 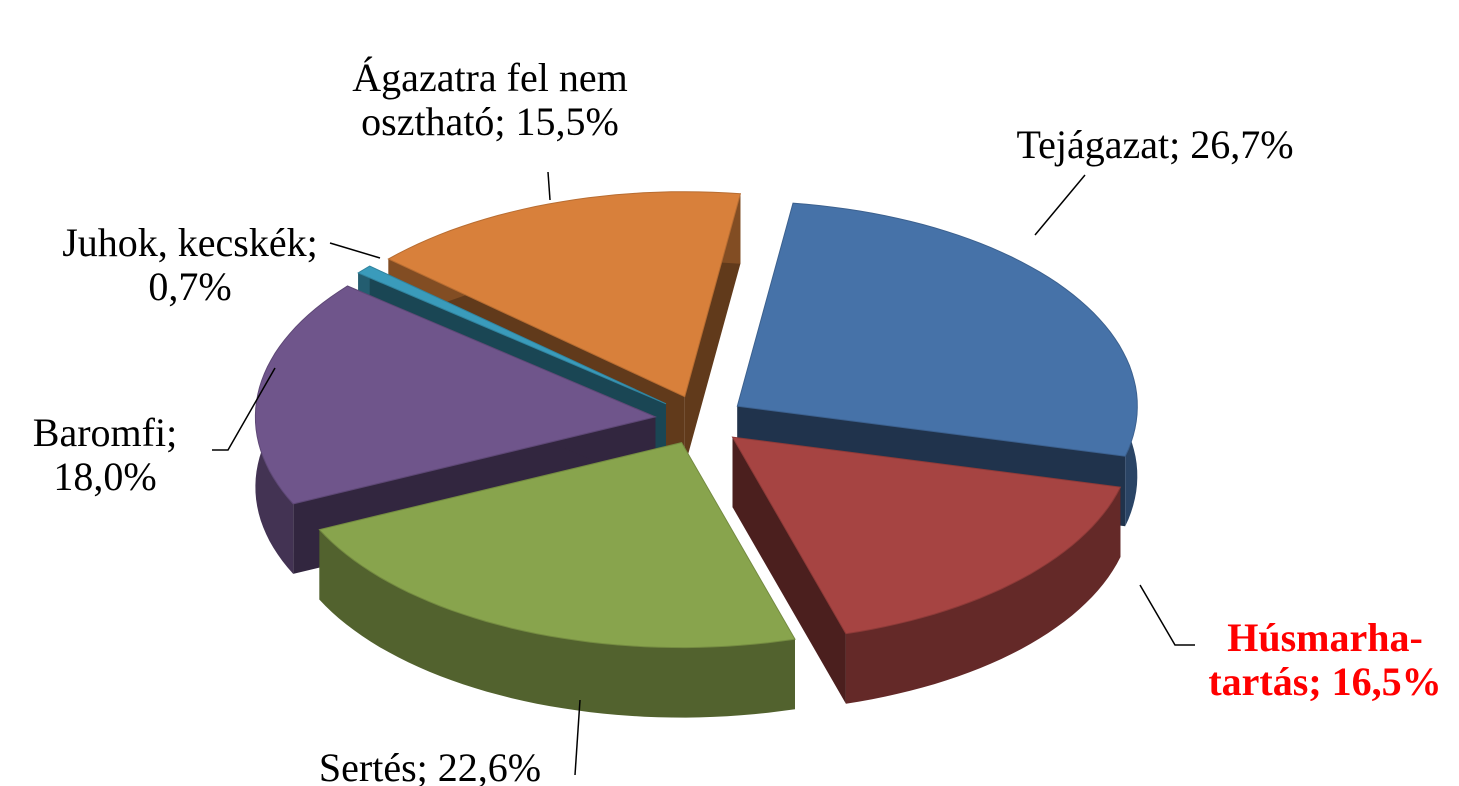 What do you see at coordinates (105, 454) in the screenshot?
I see `data-label: Baromfi; 18,0%` at bounding box center [105, 454].